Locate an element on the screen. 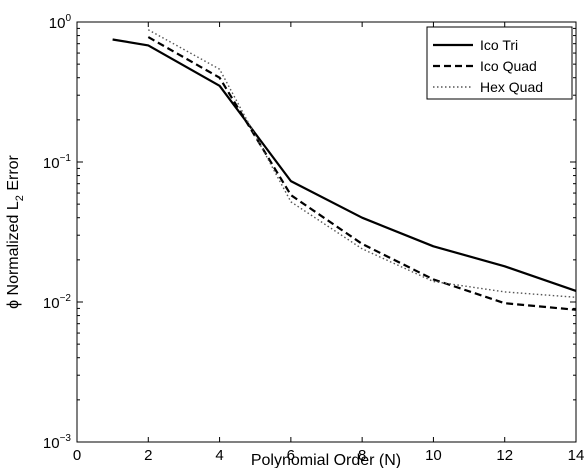 This screenshot has height=468, width=586. y-axis-title: ϕ Normalized L2 Error is located at coordinates (15, 231).